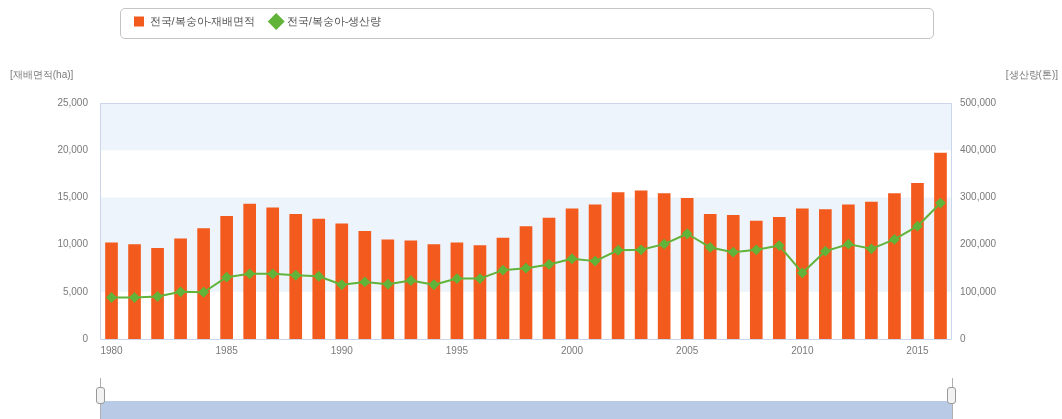 The image size is (1062, 419). What do you see at coordinates (73, 102) in the screenshot?
I see `y-tick-label: 25,000` at bounding box center [73, 102].